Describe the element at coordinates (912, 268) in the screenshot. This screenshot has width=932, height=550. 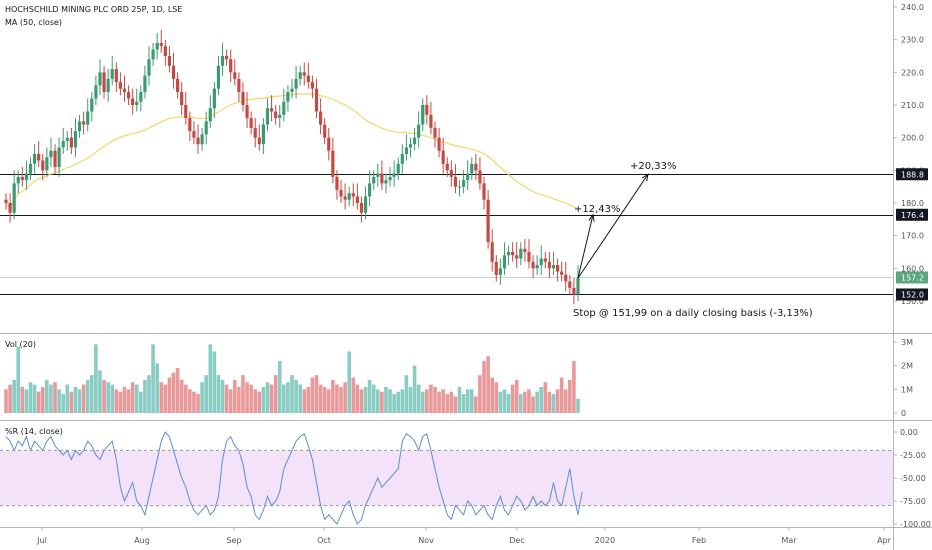
I see `price-tick-label: 160.0` at that location.